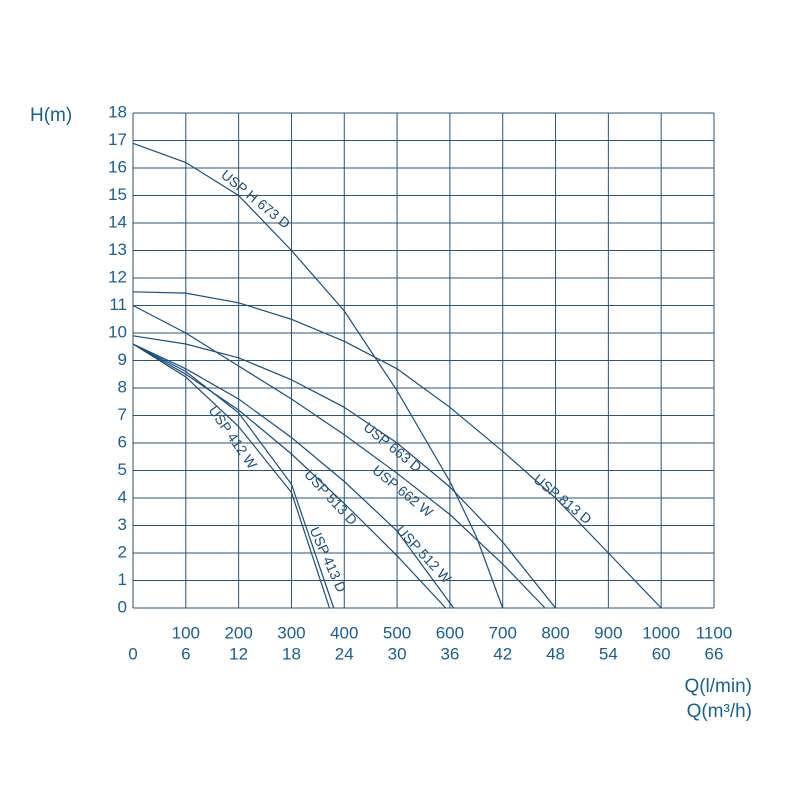  Describe the element at coordinates (117, 139) in the screenshot. I see `y-tick-label: 17` at that location.